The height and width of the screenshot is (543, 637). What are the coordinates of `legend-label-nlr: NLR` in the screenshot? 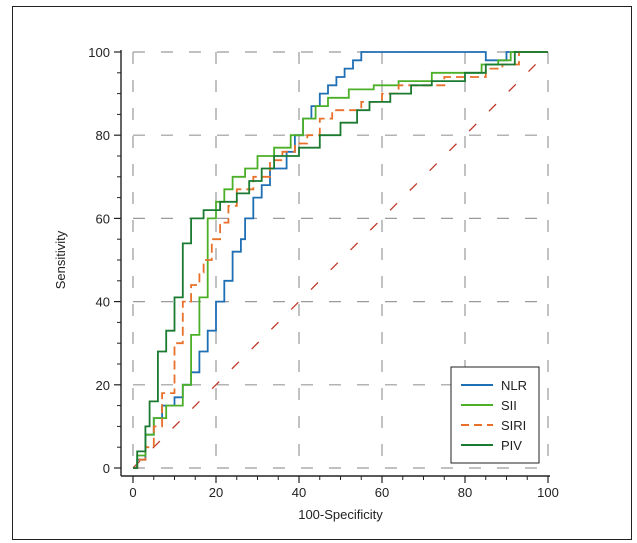 It's located at (514, 385).